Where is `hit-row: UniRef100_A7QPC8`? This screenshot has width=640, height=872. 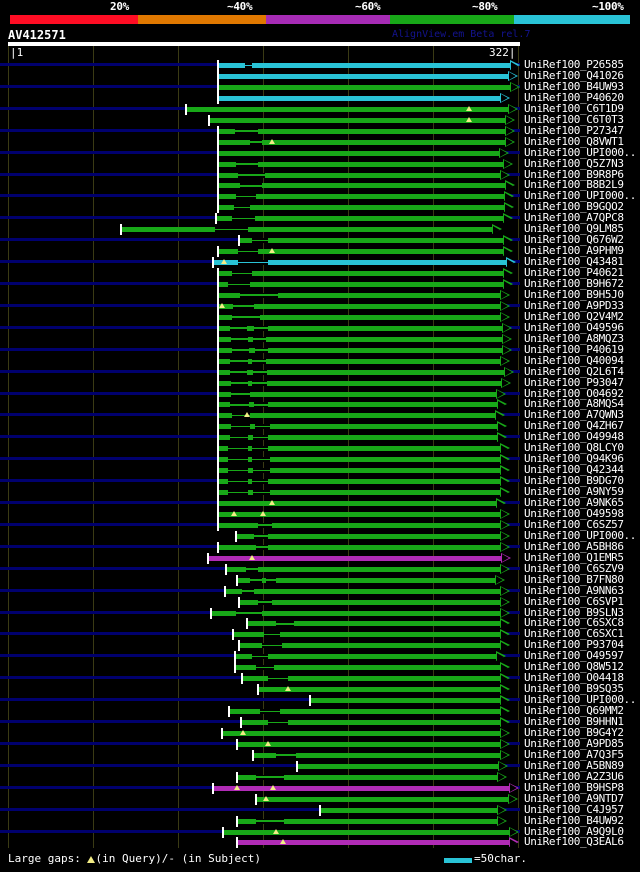 hit-row: UniRef100_A7QPC8 is located at coordinates (320, 218).